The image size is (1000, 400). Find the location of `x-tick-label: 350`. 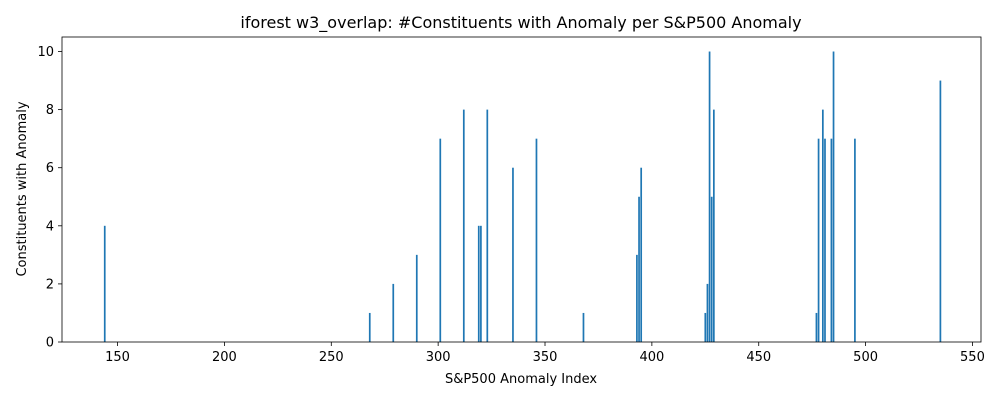

x-tick-label: 350 is located at coordinates (545, 357).